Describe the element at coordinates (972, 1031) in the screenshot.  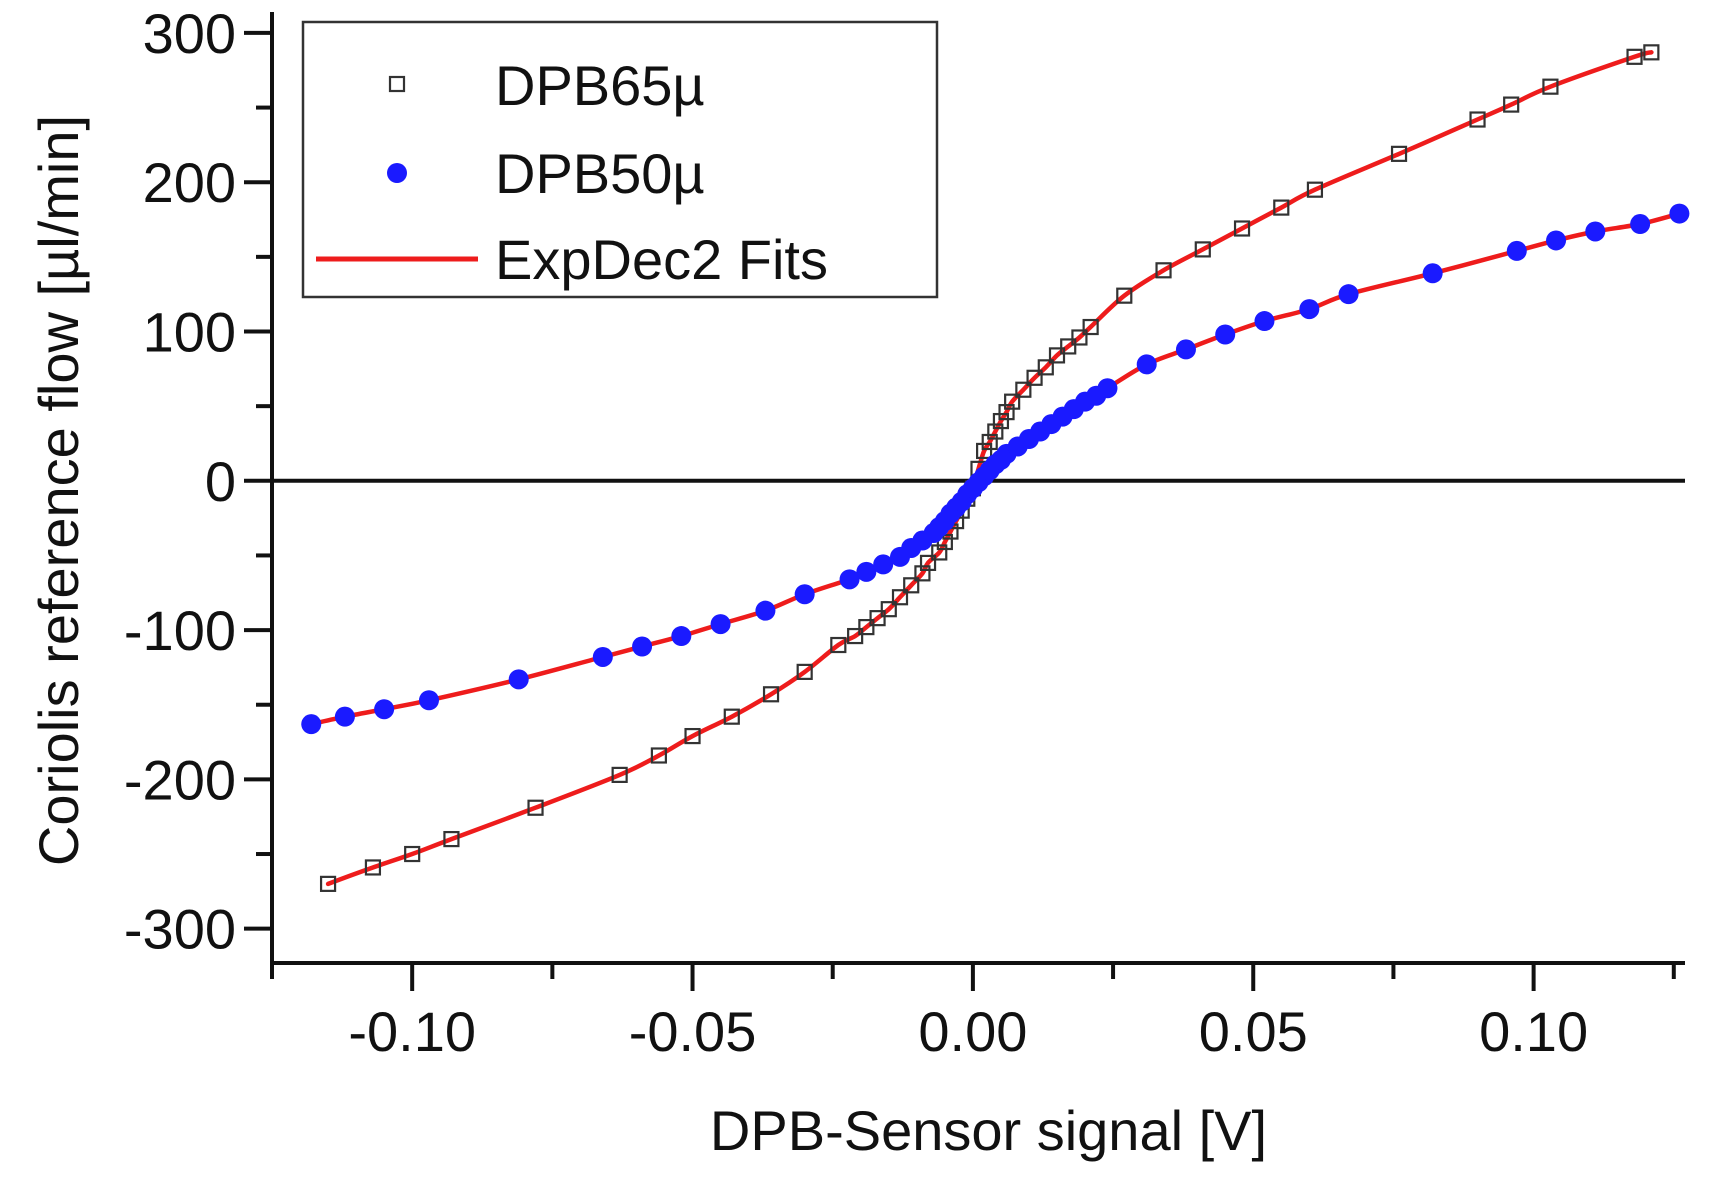
I see `x-tick-label: 0.00` at that location.